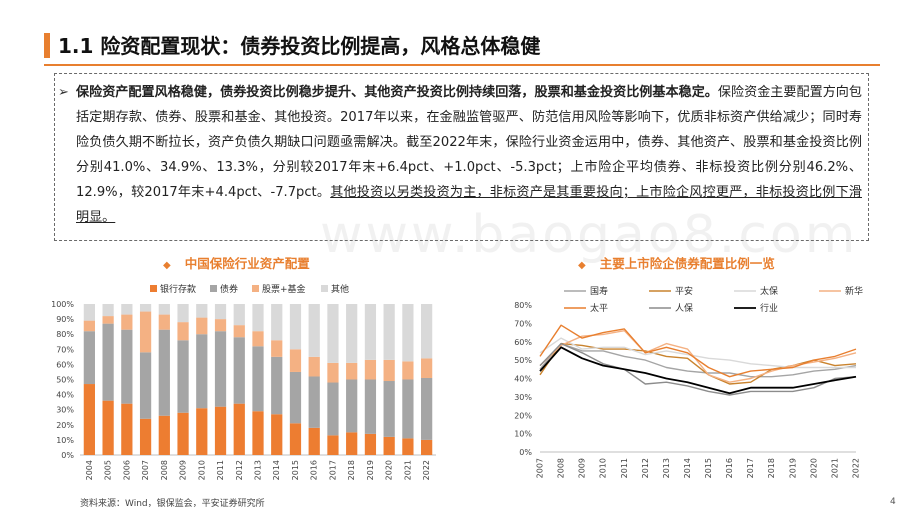 The height and width of the screenshot is (518, 920). I want to click on legend-label: 国寿, so click(599, 291).